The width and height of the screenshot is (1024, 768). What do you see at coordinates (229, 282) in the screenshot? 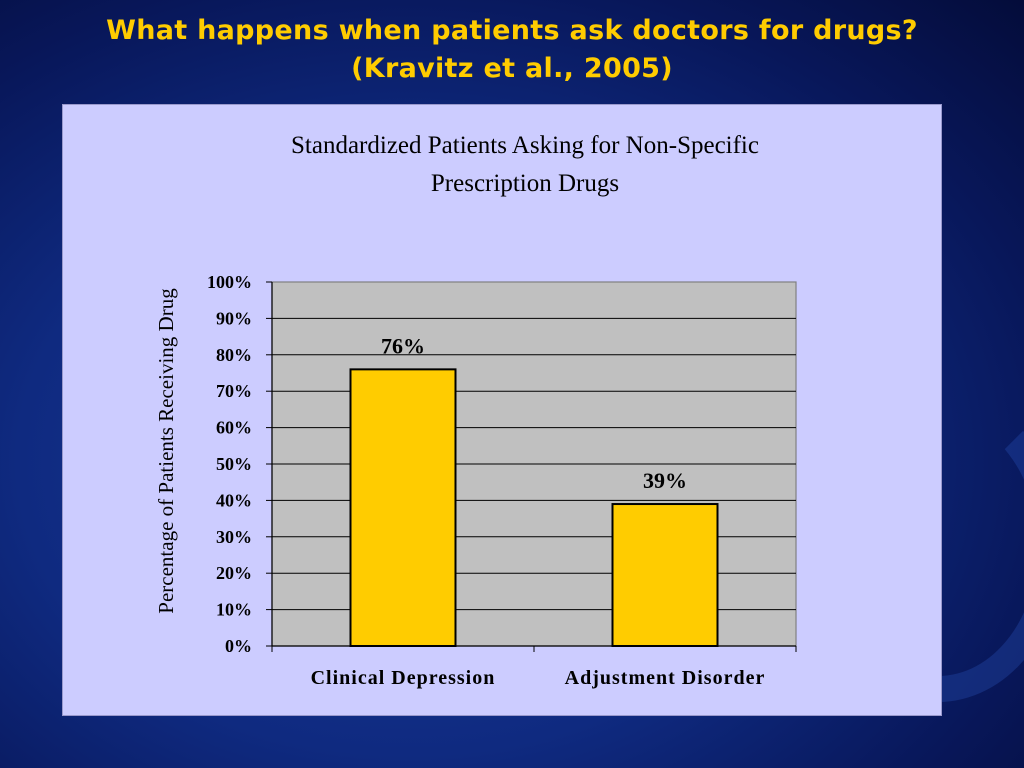
I see `y-tick-label: 100%` at bounding box center [229, 282].